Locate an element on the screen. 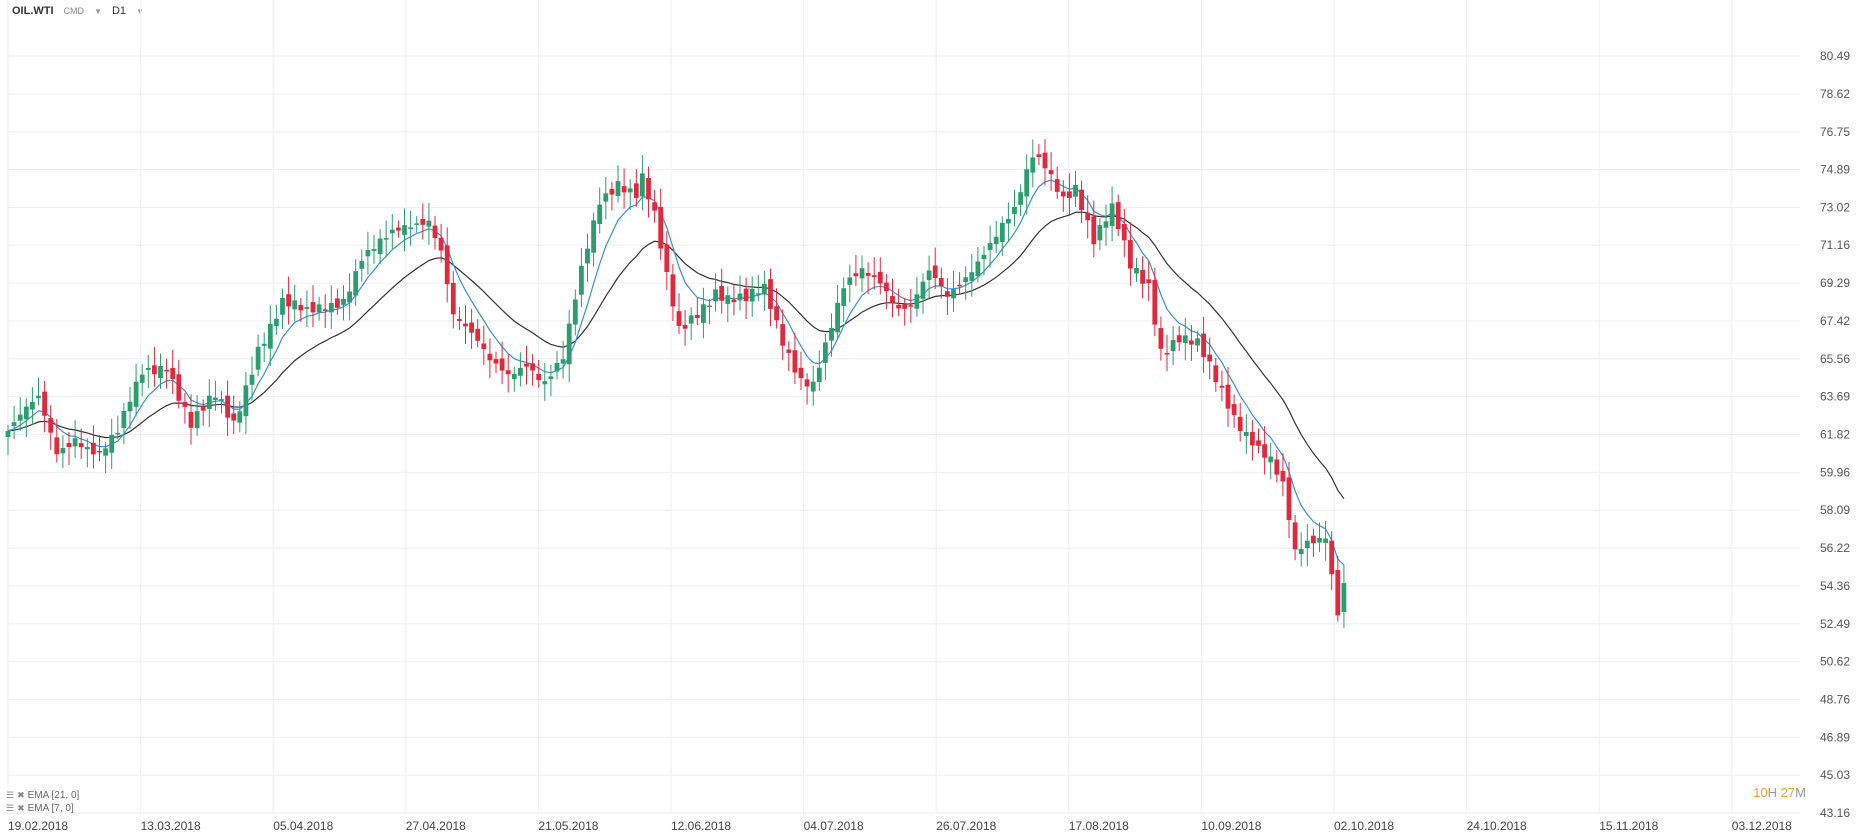 The image size is (1866, 837). y-tick-label: 43.16 is located at coordinates (1835, 813).